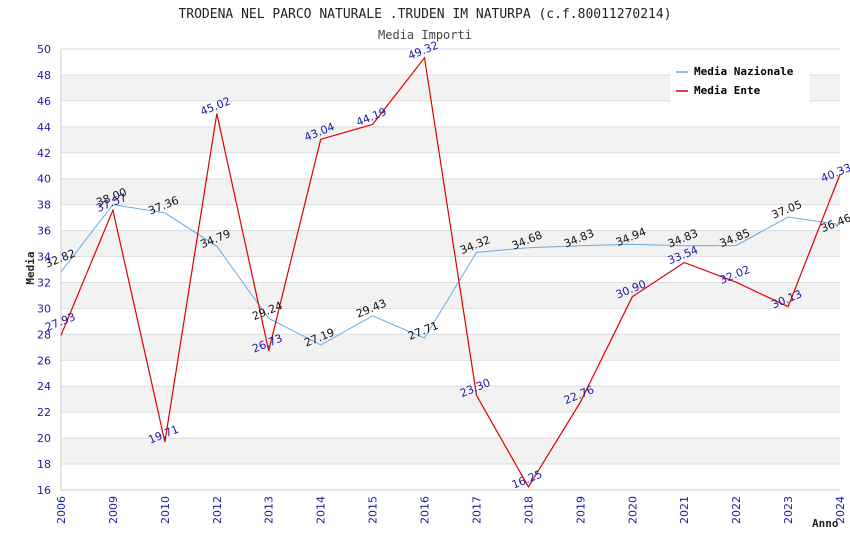 The width and height of the screenshot is (850, 550). I want to click on x-tick-label: 2023, so click(788, 510).